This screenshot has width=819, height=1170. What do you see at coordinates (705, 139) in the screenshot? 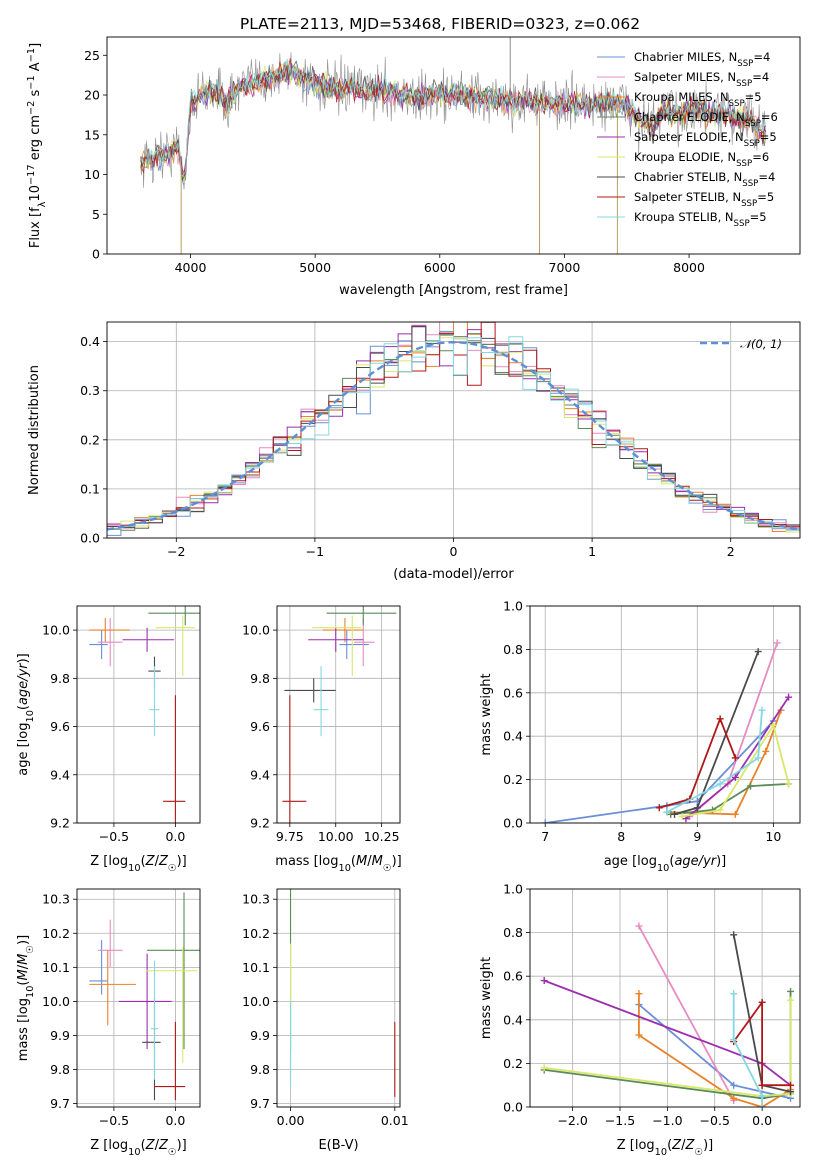
I see `legend-entry: Salpeter ELODIE, NSSP=5` at bounding box center [705, 139].